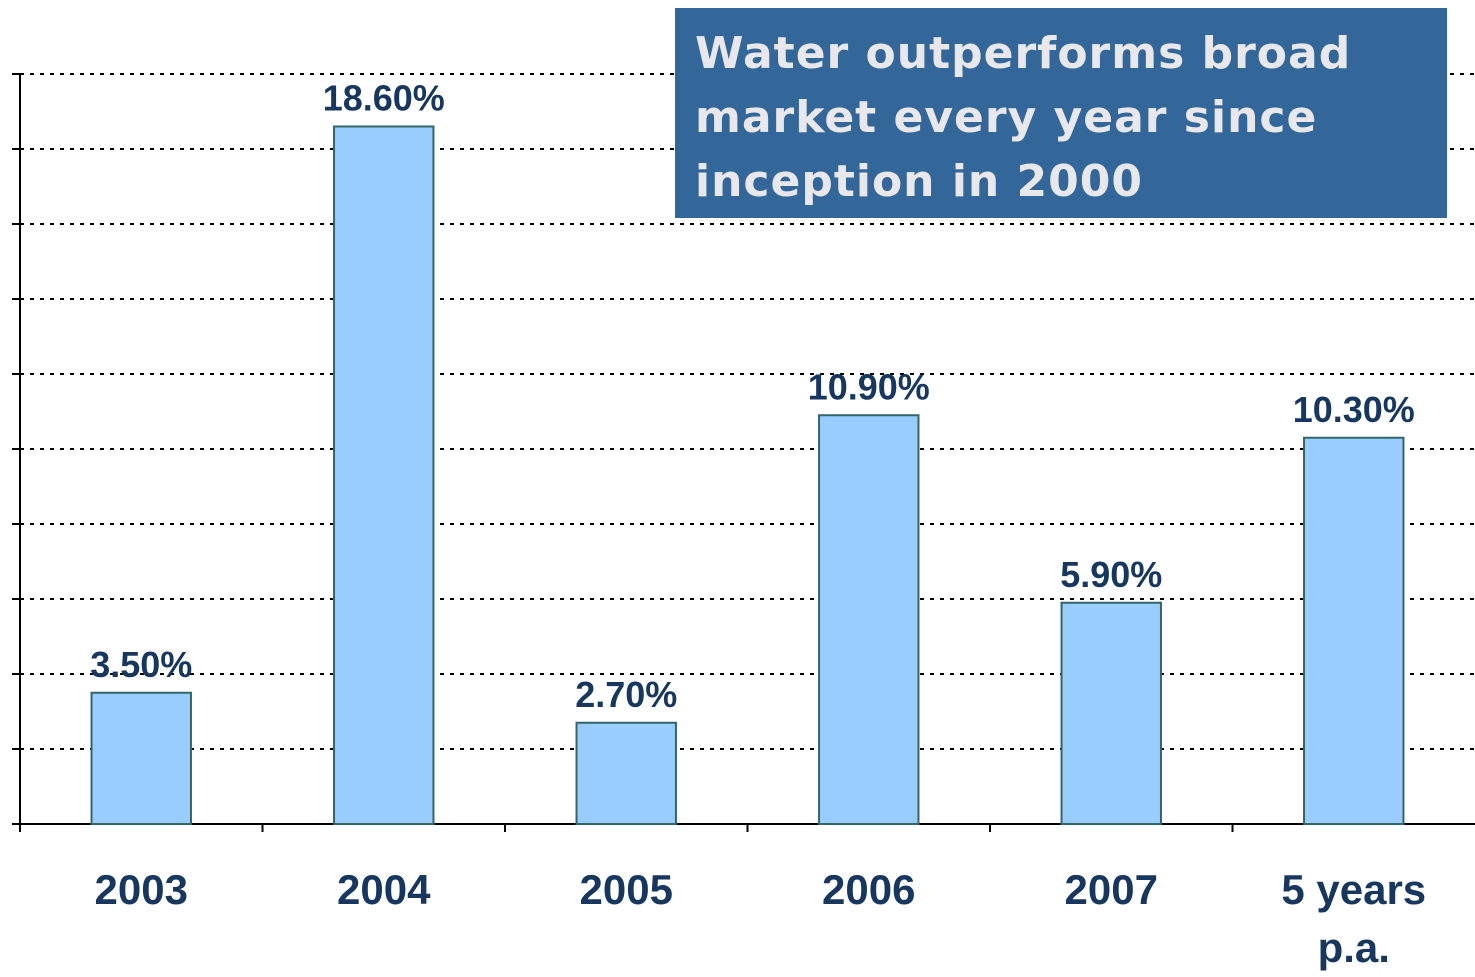 The height and width of the screenshot is (977, 1475). I want to click on x-tick-label: 2006, so click(869, 889).